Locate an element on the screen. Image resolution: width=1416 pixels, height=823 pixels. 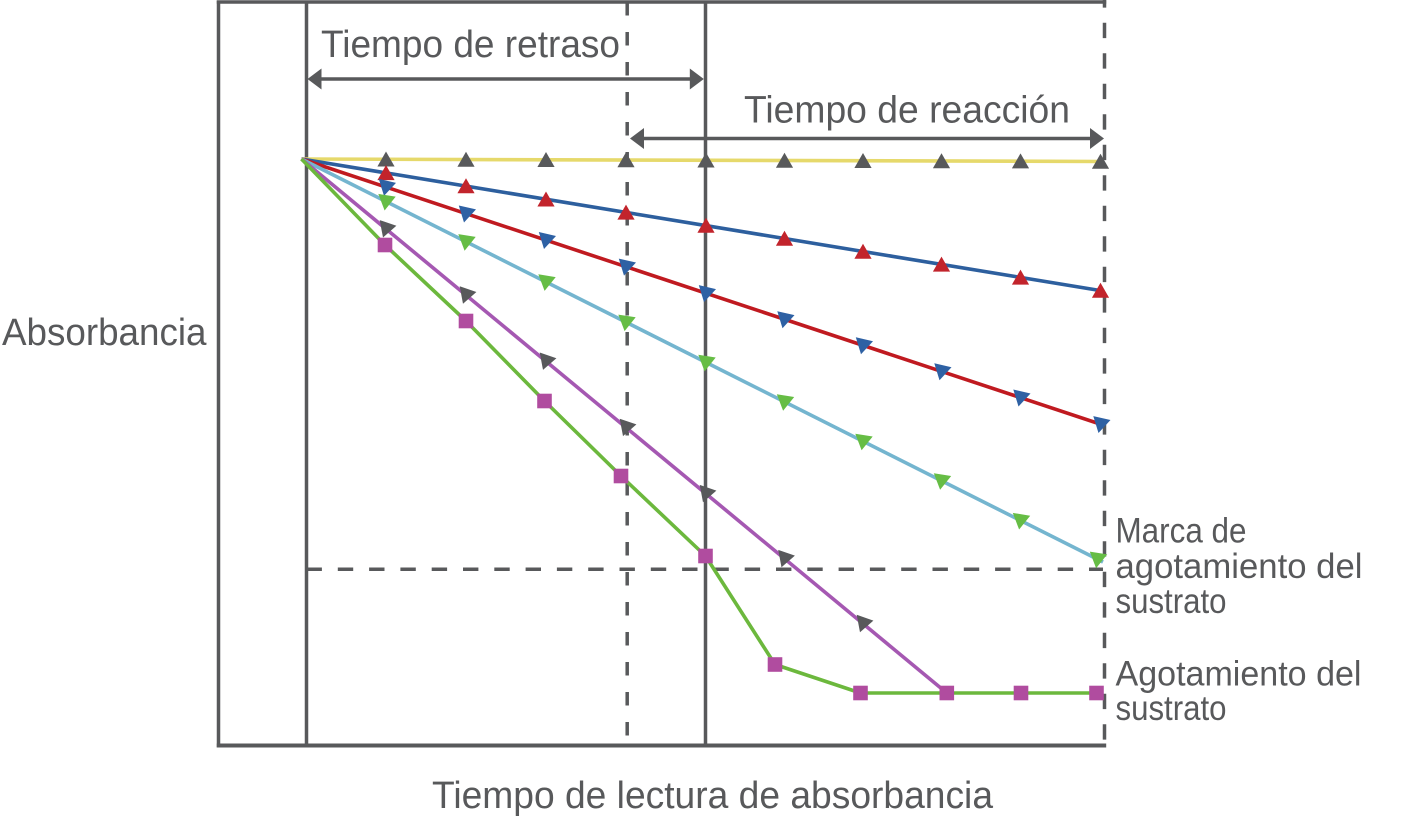
svg-text: agotamiento del is located at coordinates (1239, 566).